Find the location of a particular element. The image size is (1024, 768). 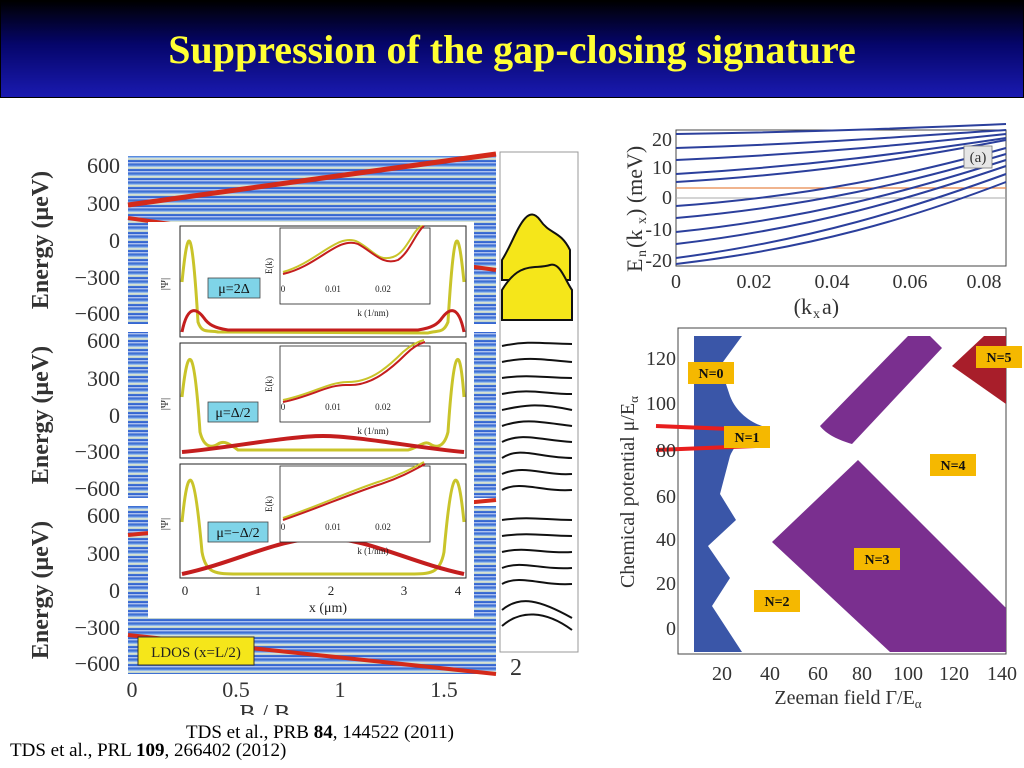

y-ticks-middle: 600 300 0 −300 −600 is located at coordinates (97, 414).